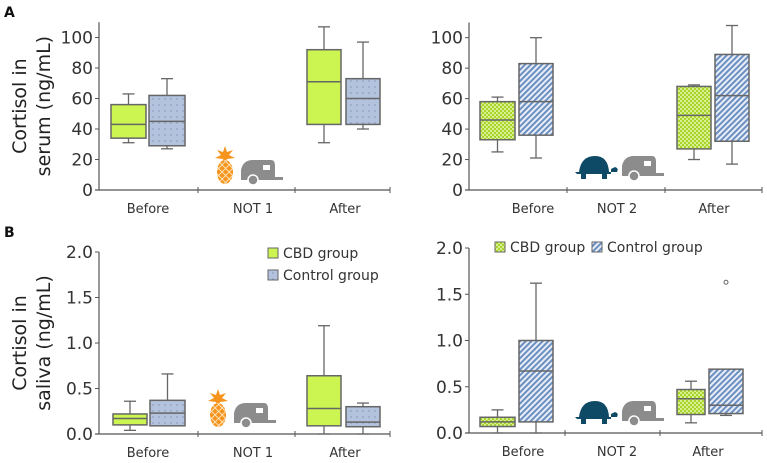 The image size is (767, 463). I want to click on y-axis-label: saliva (ng/mL), so click(44, 342).